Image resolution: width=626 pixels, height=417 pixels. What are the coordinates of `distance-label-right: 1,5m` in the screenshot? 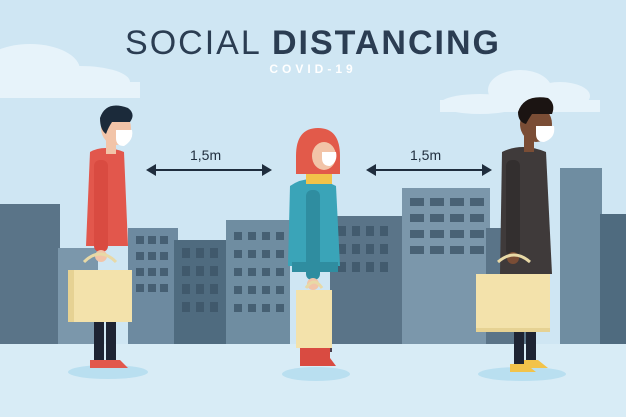 It's located at (426, 155).